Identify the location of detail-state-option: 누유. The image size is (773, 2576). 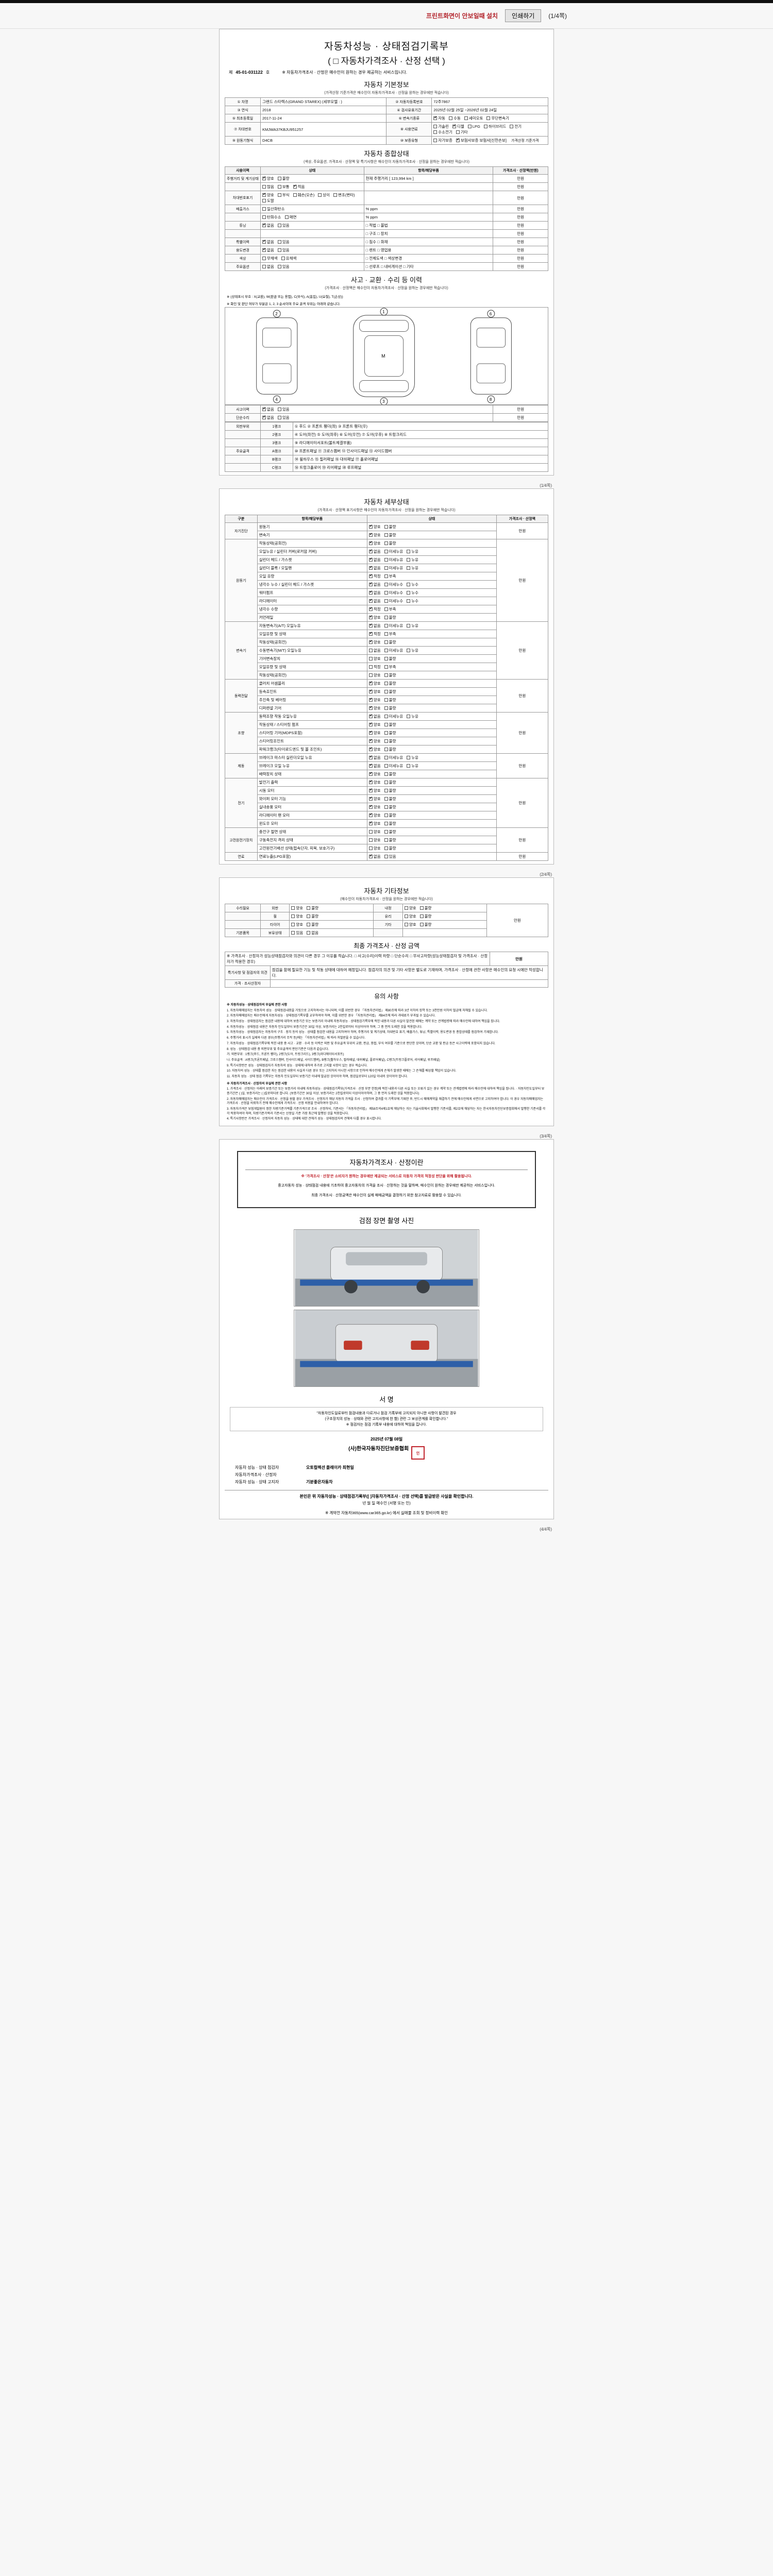
(412, 757).